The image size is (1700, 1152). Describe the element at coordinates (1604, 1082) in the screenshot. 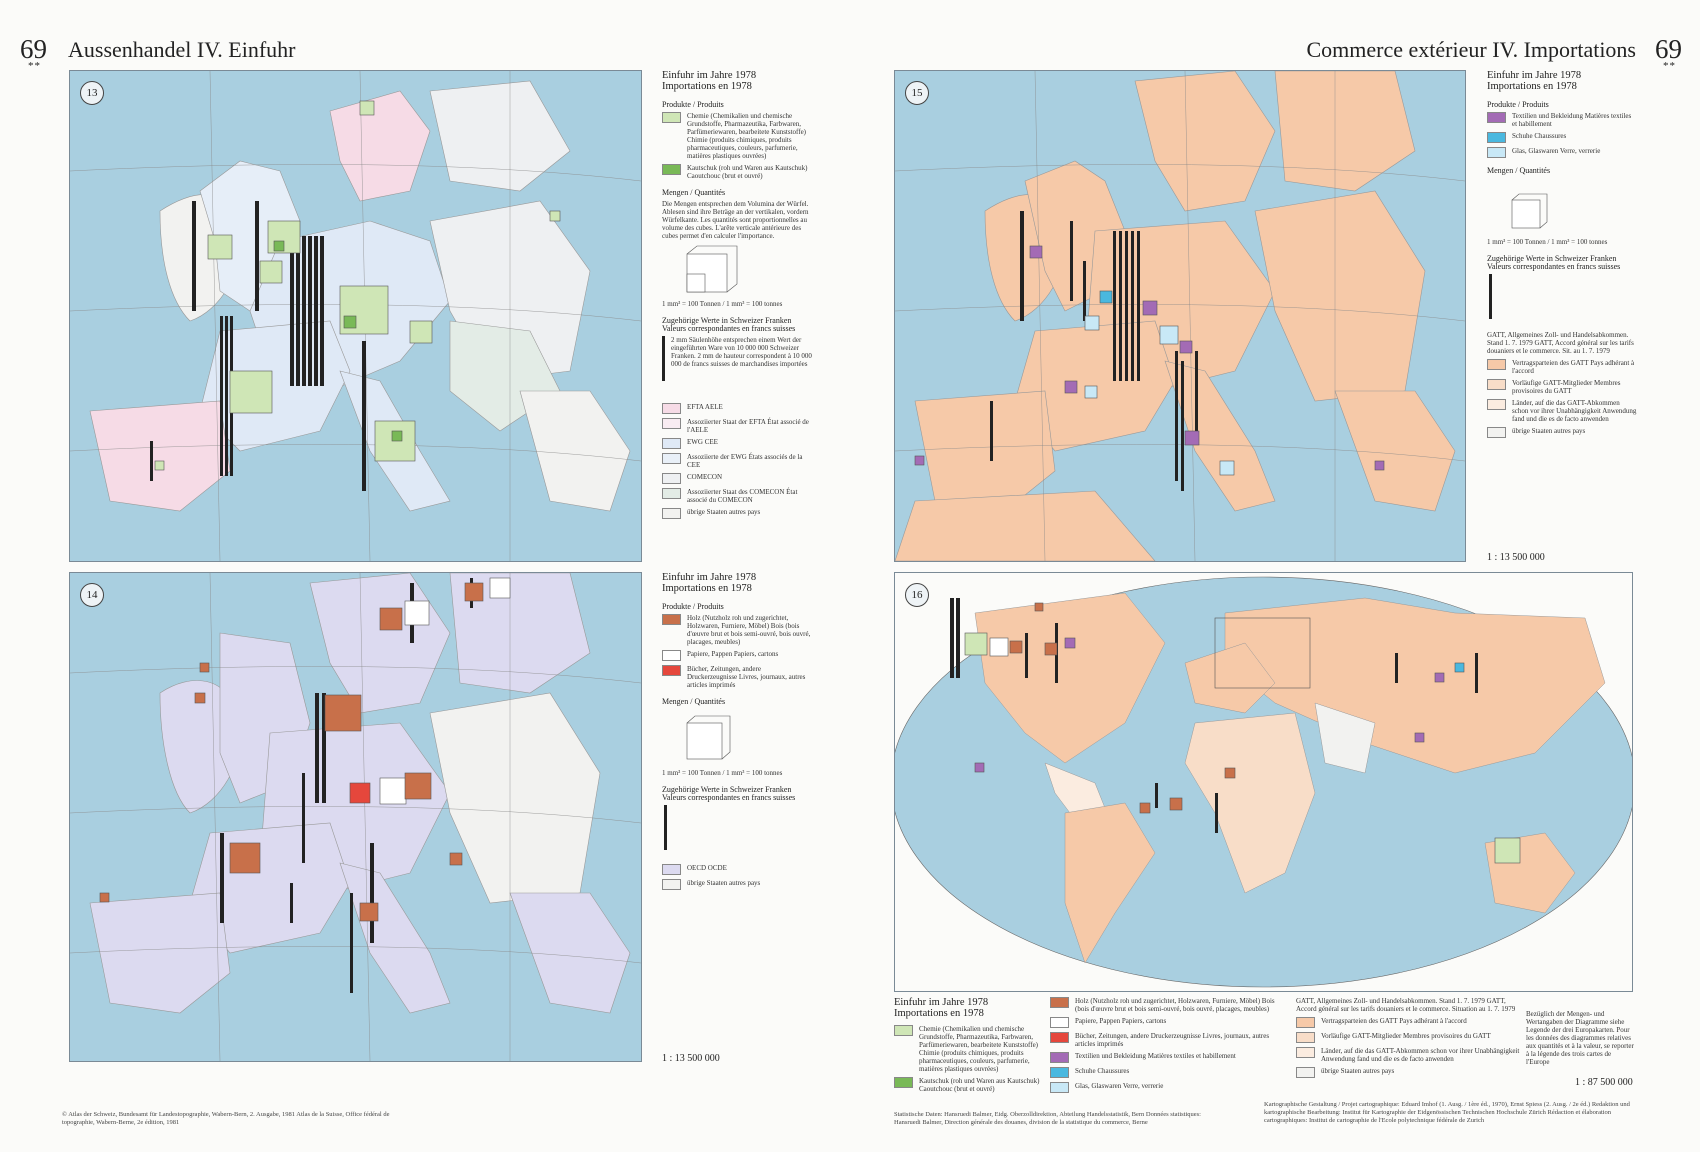

I see `scale-right-bottom: 1 : 87 500 000` at that location.